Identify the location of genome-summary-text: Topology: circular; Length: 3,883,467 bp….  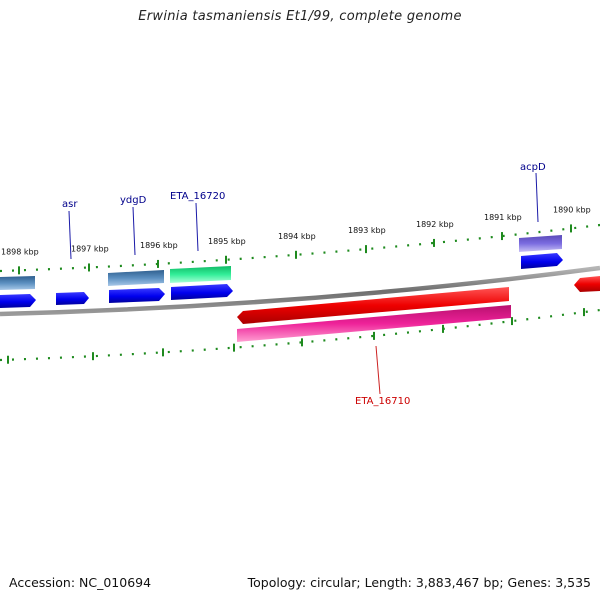
(419, 582).